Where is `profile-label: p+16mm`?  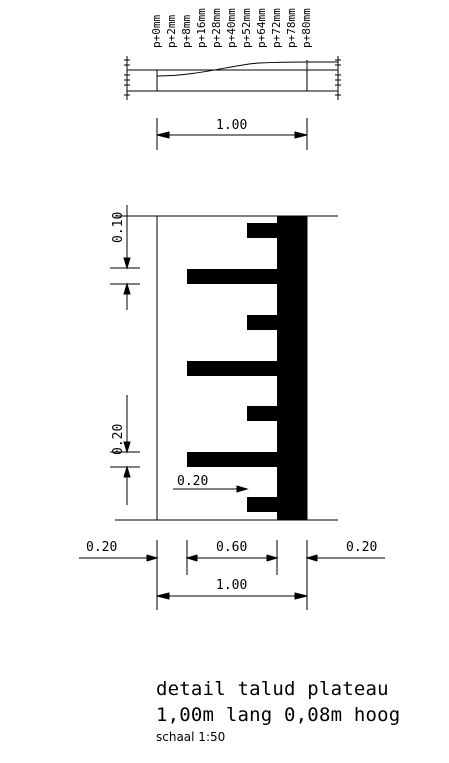
profile-label: p+16mm is located at coordinates (201, 28).